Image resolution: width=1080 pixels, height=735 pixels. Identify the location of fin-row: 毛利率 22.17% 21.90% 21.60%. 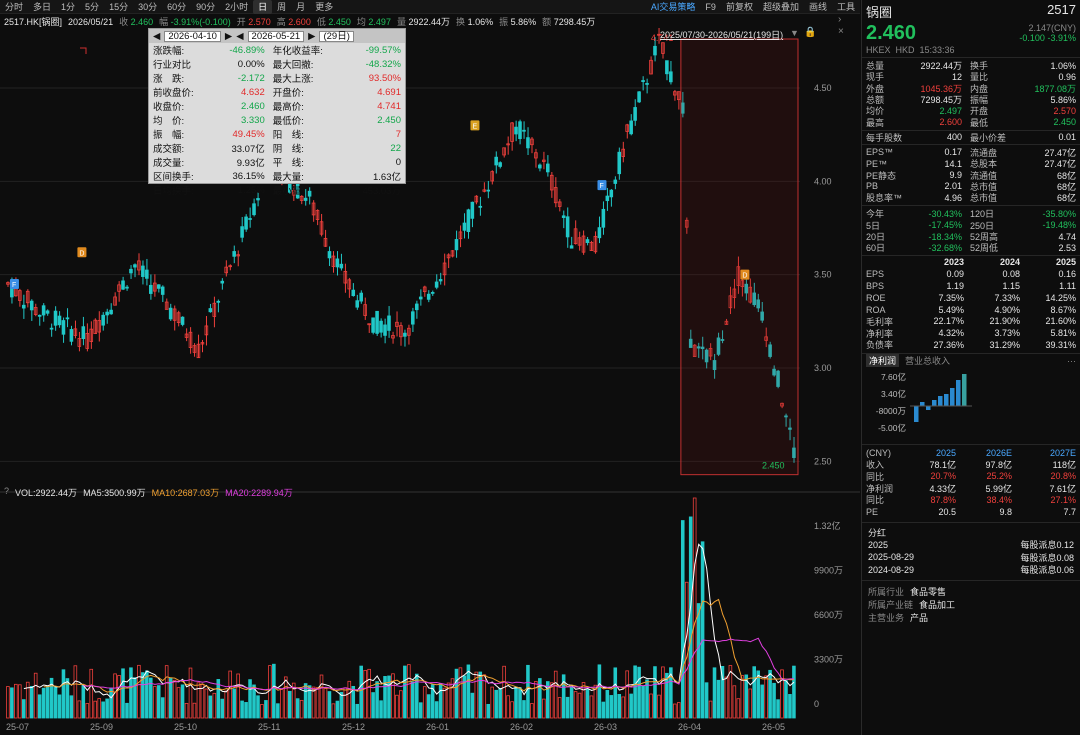
(971, 321).